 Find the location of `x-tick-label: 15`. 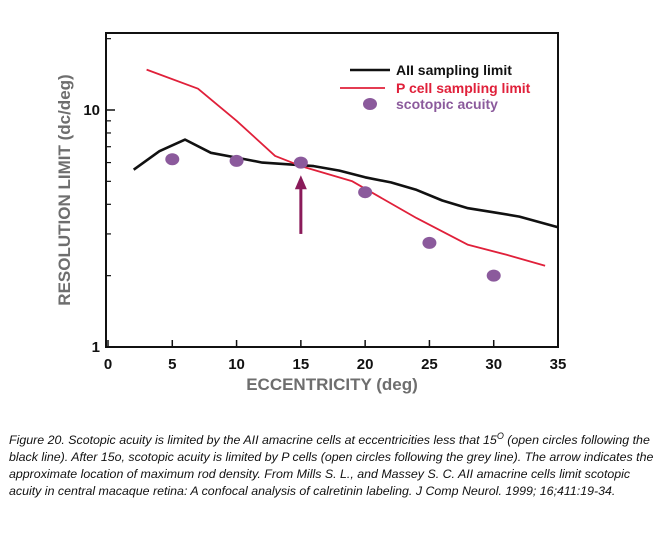

x-tick-label: 15 is located at coordinates (301, 364).